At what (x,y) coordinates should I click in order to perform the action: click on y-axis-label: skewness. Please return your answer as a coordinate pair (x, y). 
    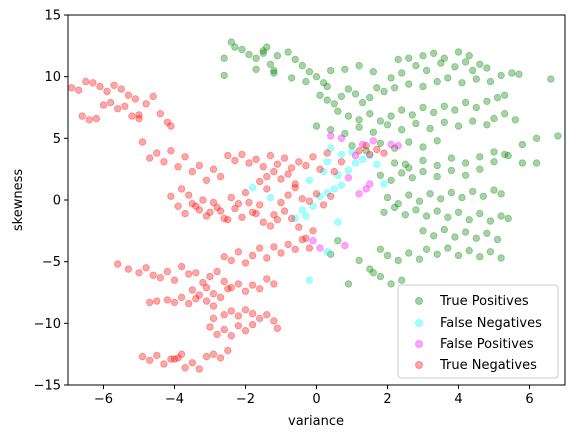
    Looking at the image, I should click on (18, 200).